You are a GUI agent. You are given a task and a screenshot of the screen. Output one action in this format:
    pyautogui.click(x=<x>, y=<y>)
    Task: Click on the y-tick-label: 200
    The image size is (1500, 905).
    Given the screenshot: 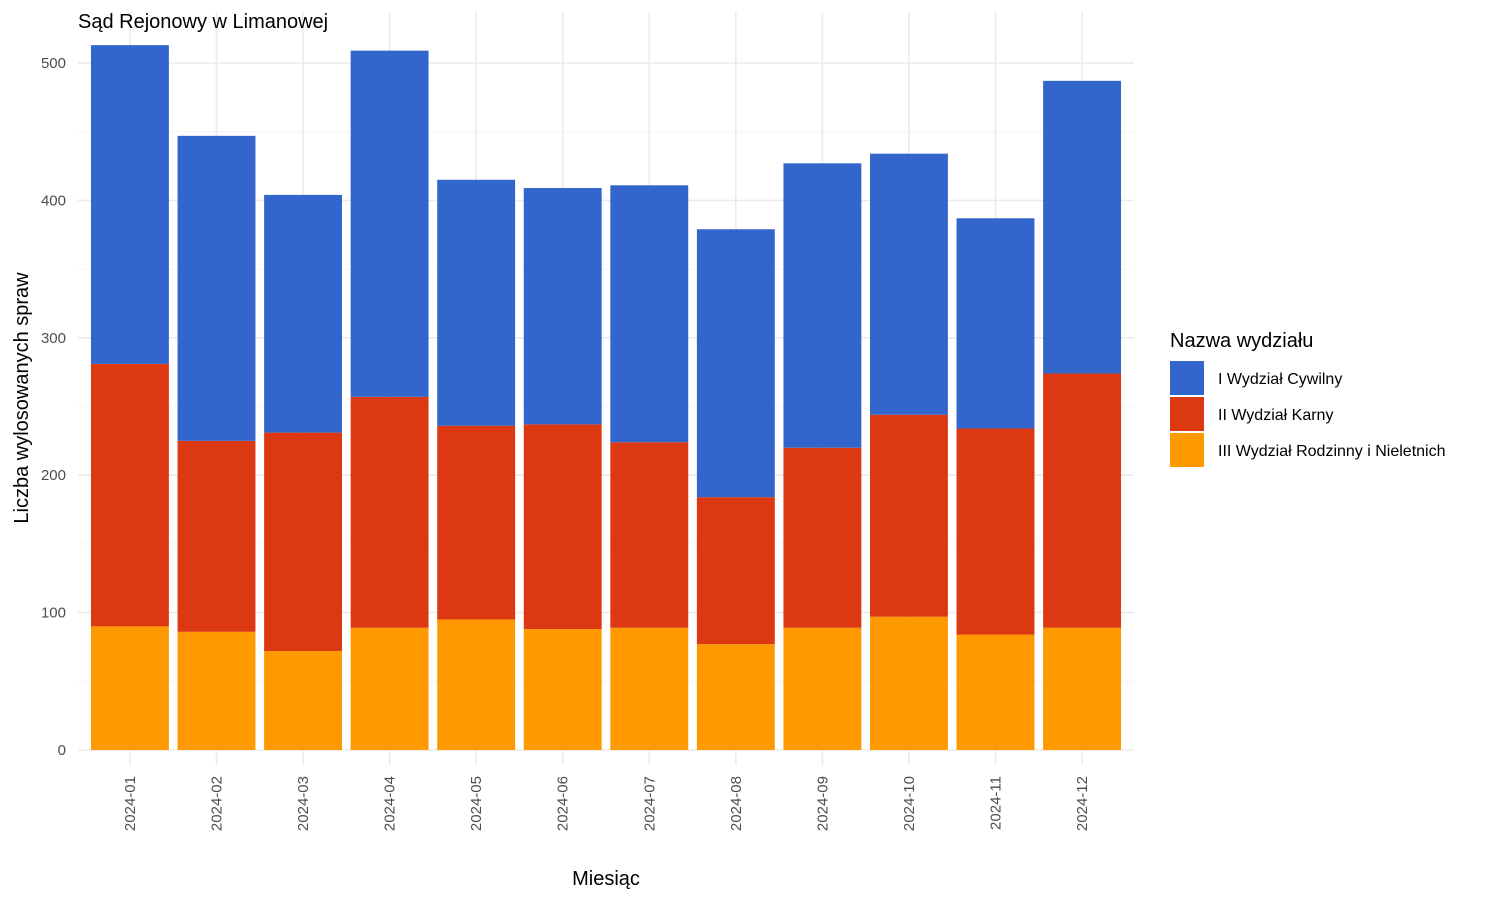 What is the action you would take?
    pyautogui.click(x=53, y=475)
    